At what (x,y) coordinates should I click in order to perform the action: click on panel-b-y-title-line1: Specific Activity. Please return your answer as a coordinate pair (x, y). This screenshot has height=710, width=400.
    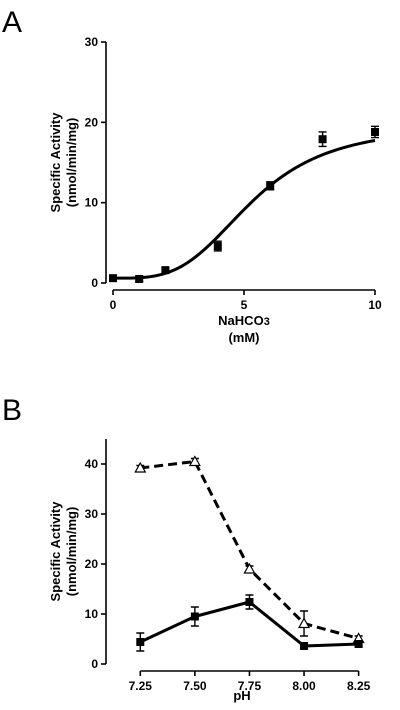
    Looking at the image, I should click on (55, 551).